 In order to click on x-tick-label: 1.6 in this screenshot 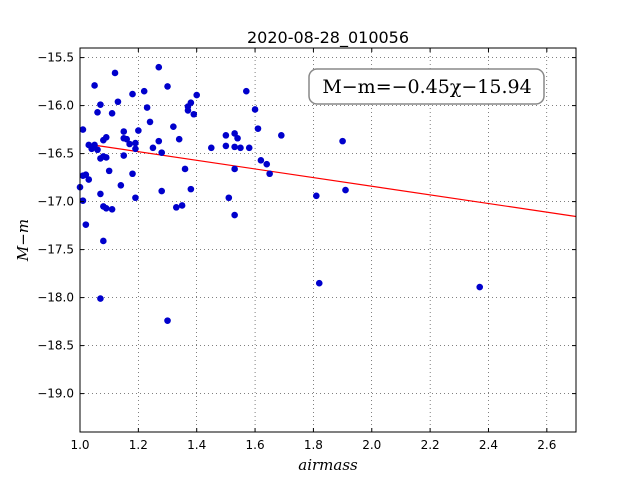, I will do `click(255, 445)`.